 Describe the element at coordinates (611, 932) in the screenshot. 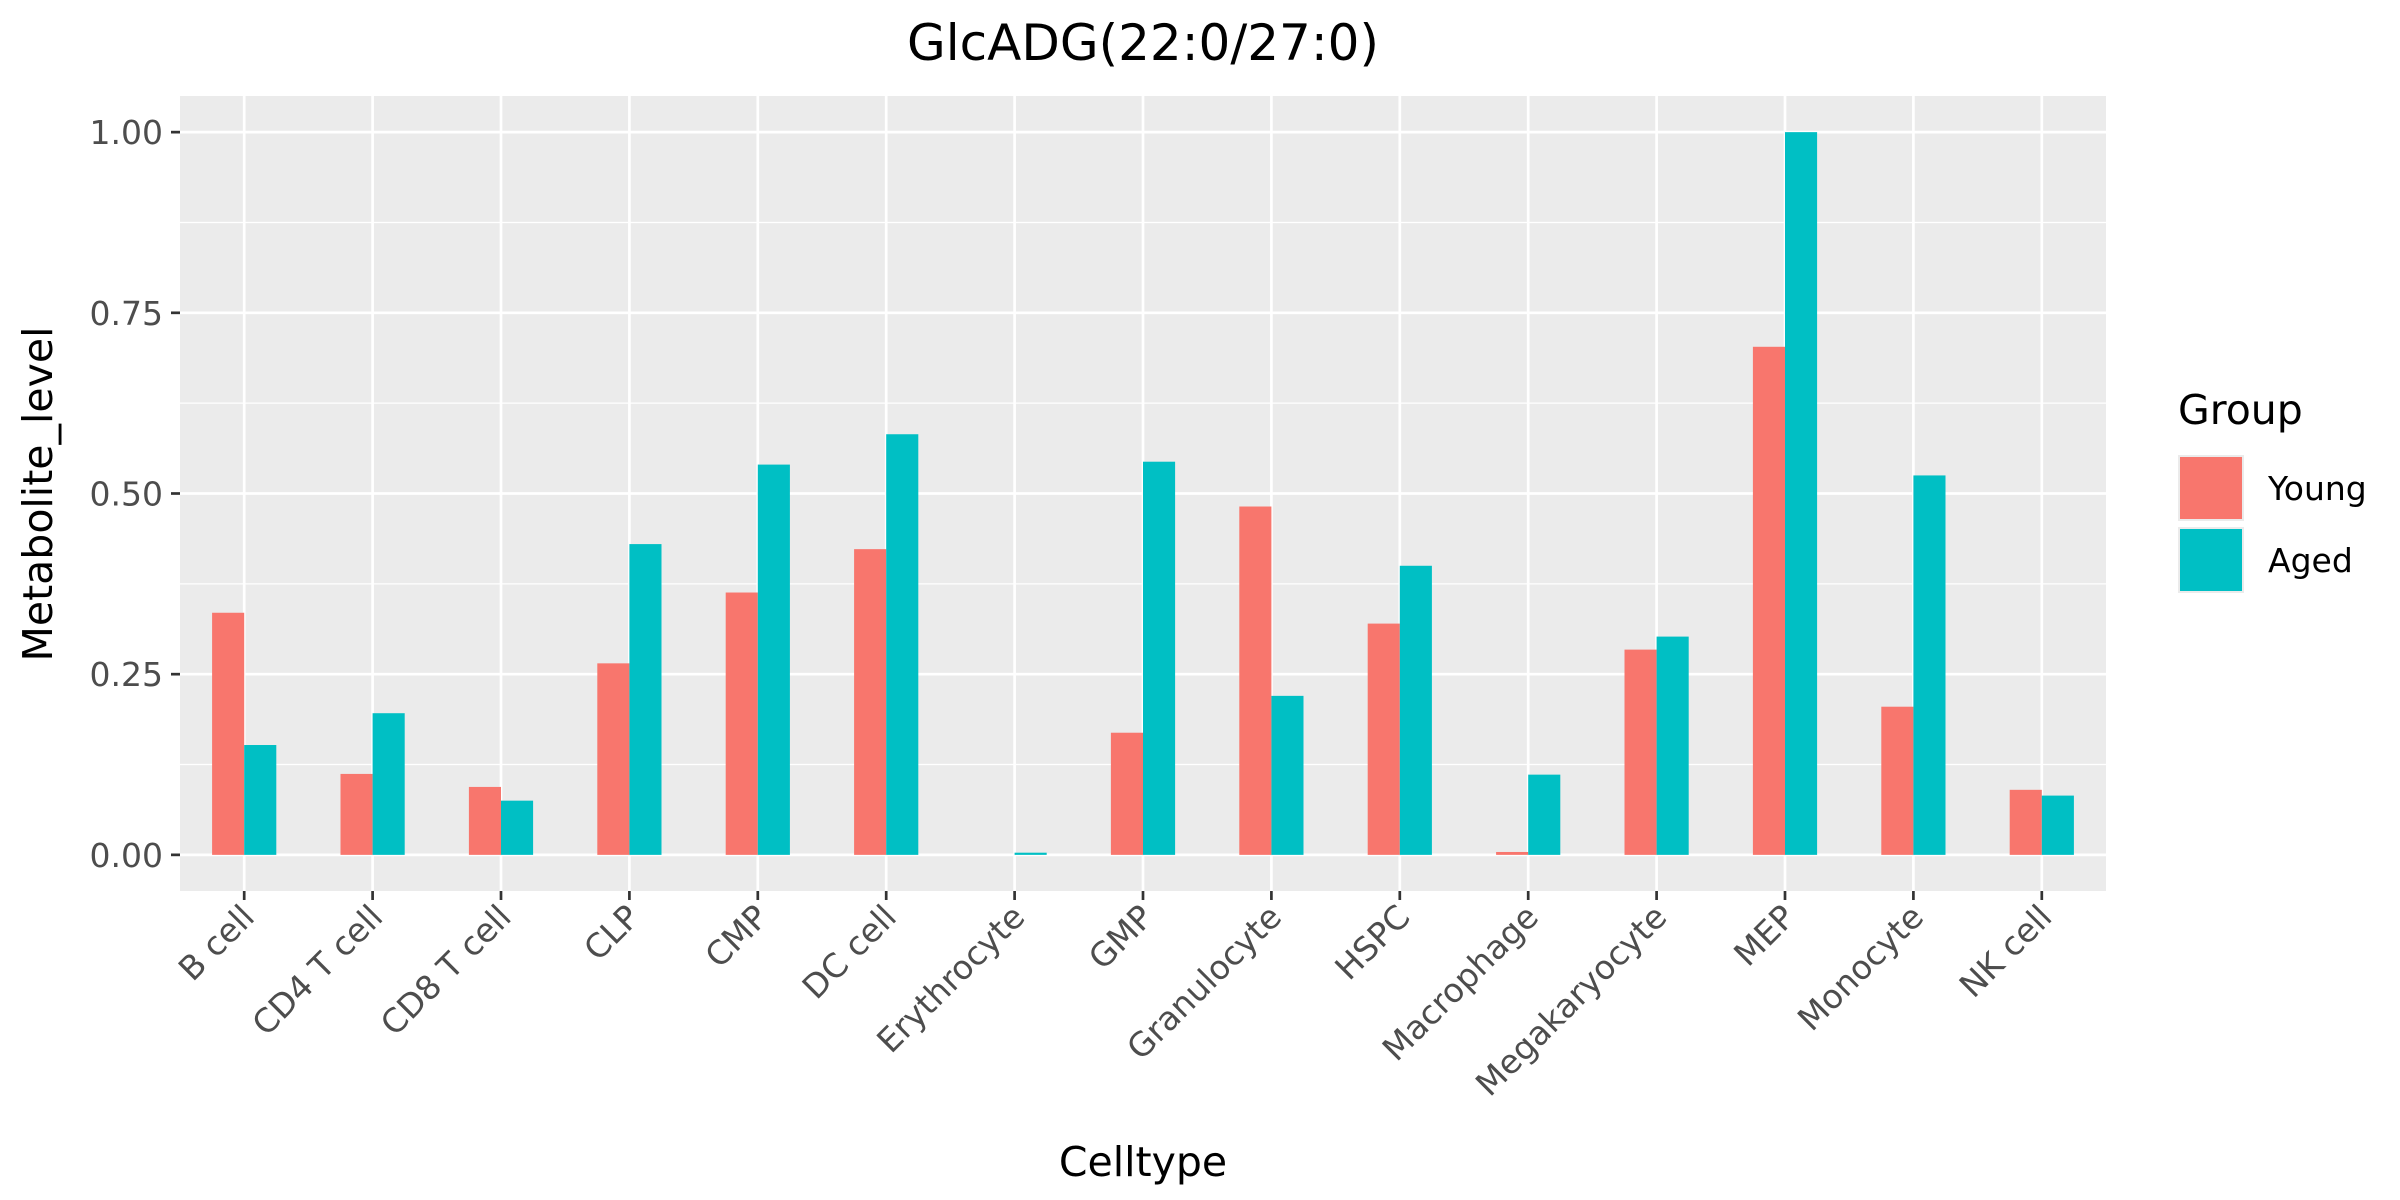

I see `x-tick-label: CLP` at that location.